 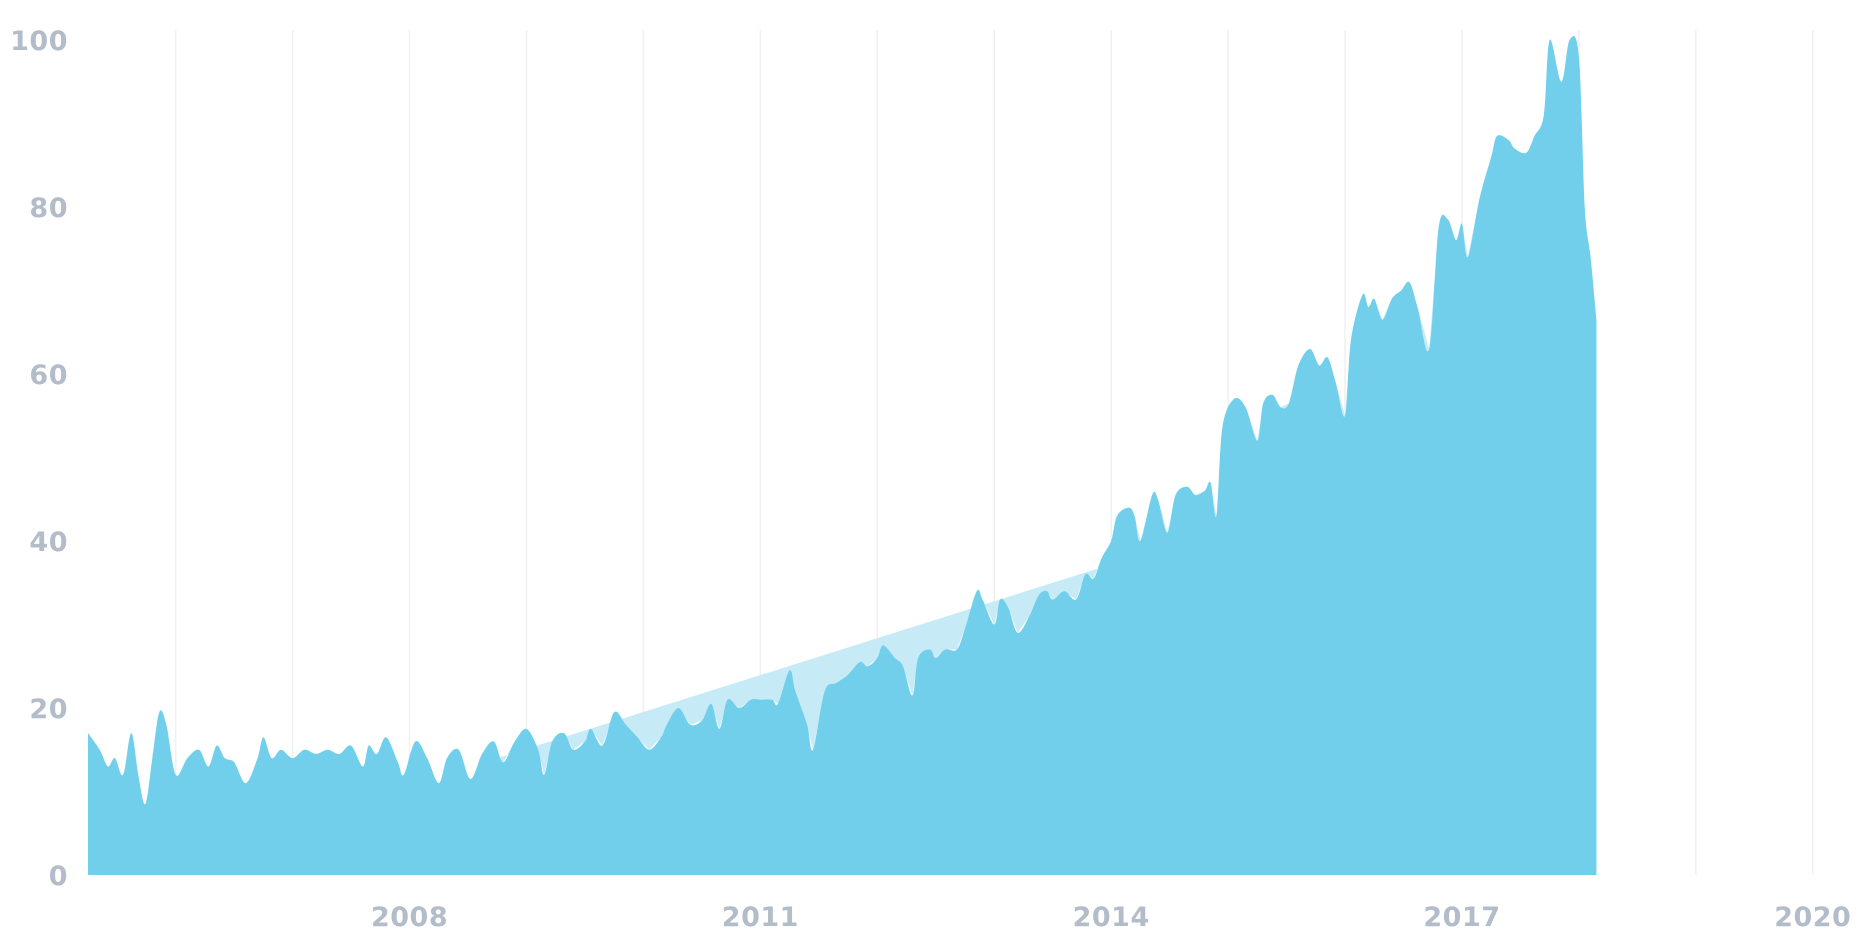 What do you see at coordinates (409, 917) in the screenshot?
I see `x-tick-label-2008: 2008` at bounding box center [409, 917].